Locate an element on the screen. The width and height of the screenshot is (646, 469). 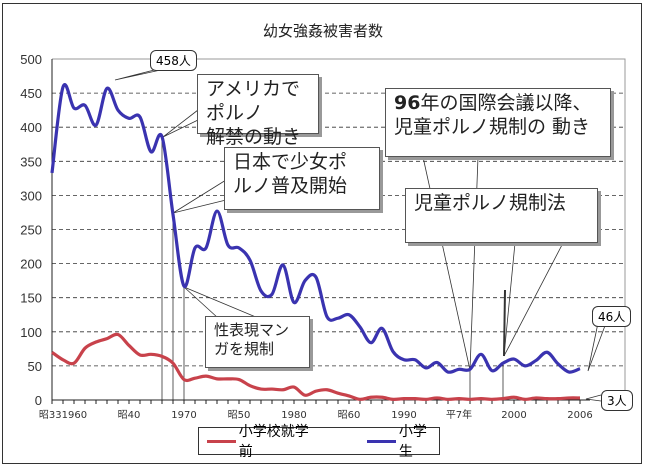
x-tick-label: 平7年 is located at coordinates (459, 414).